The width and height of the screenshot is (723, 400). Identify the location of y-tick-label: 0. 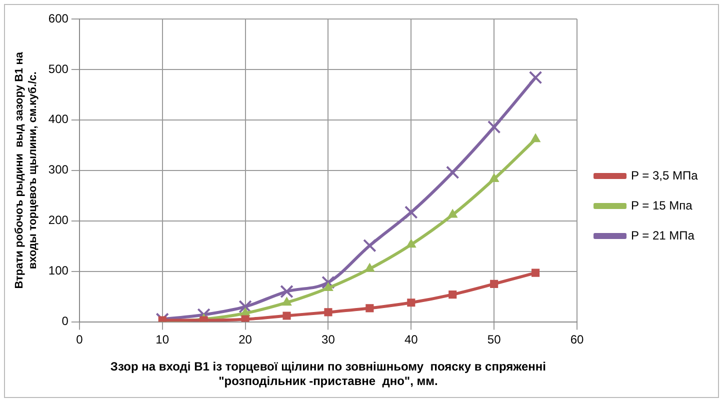
(65, 321).